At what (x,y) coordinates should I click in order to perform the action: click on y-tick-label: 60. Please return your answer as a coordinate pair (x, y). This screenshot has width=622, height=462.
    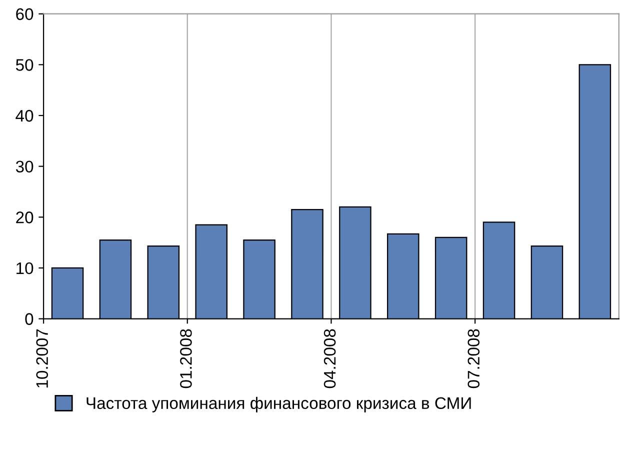
    Looking at the image, I should click on (25, 14).